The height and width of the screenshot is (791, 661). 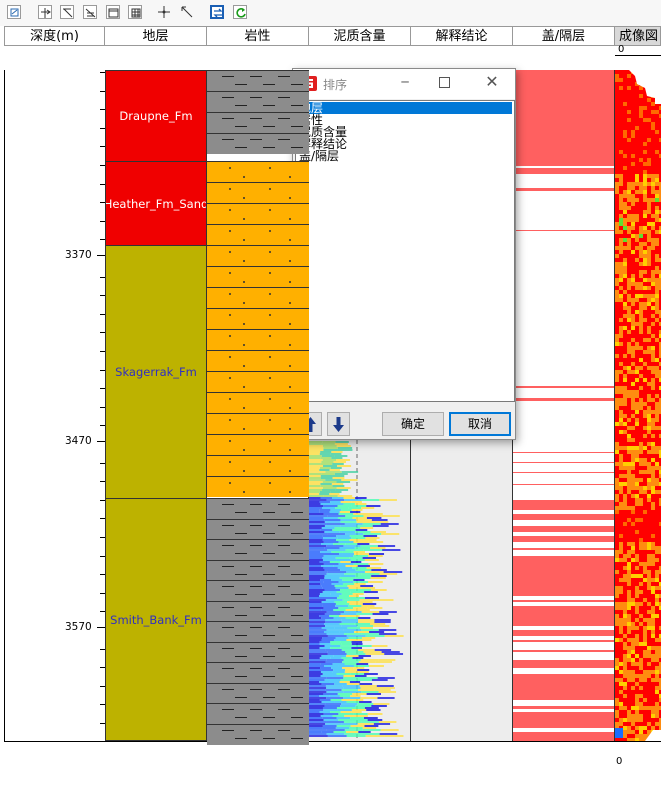 I want to click on diagonal-cut-icon, so click(x=67, y=12).